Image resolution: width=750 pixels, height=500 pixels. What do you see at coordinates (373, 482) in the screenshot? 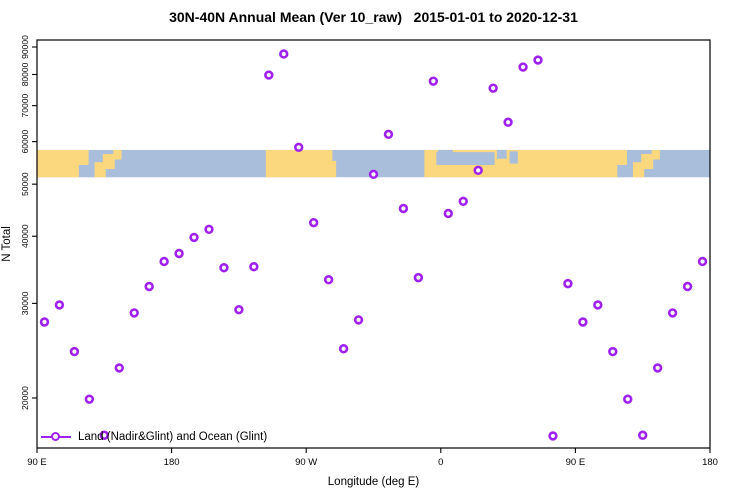
I see `x-axis-title: Longitude (deg E)` at bounding box center [373, 482].